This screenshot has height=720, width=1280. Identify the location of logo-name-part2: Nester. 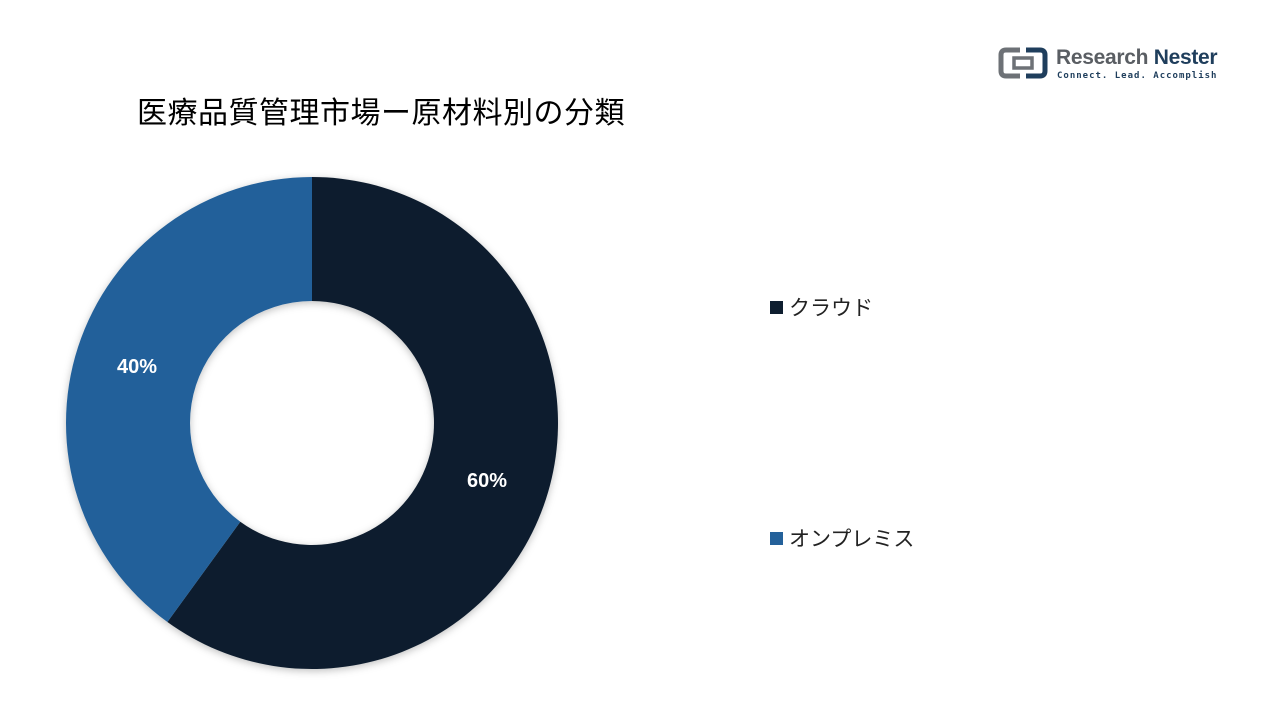
(1185, 57).